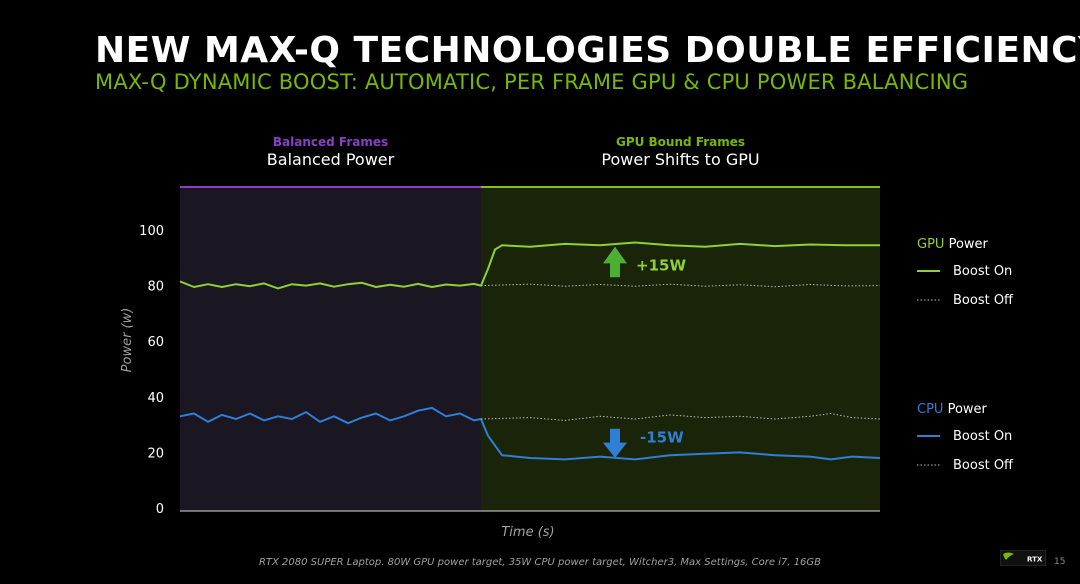  What do you see at coordinates (529, 265) in the screenshot?
I see `series-line-gpu-on` at bounding box center [529, 265].